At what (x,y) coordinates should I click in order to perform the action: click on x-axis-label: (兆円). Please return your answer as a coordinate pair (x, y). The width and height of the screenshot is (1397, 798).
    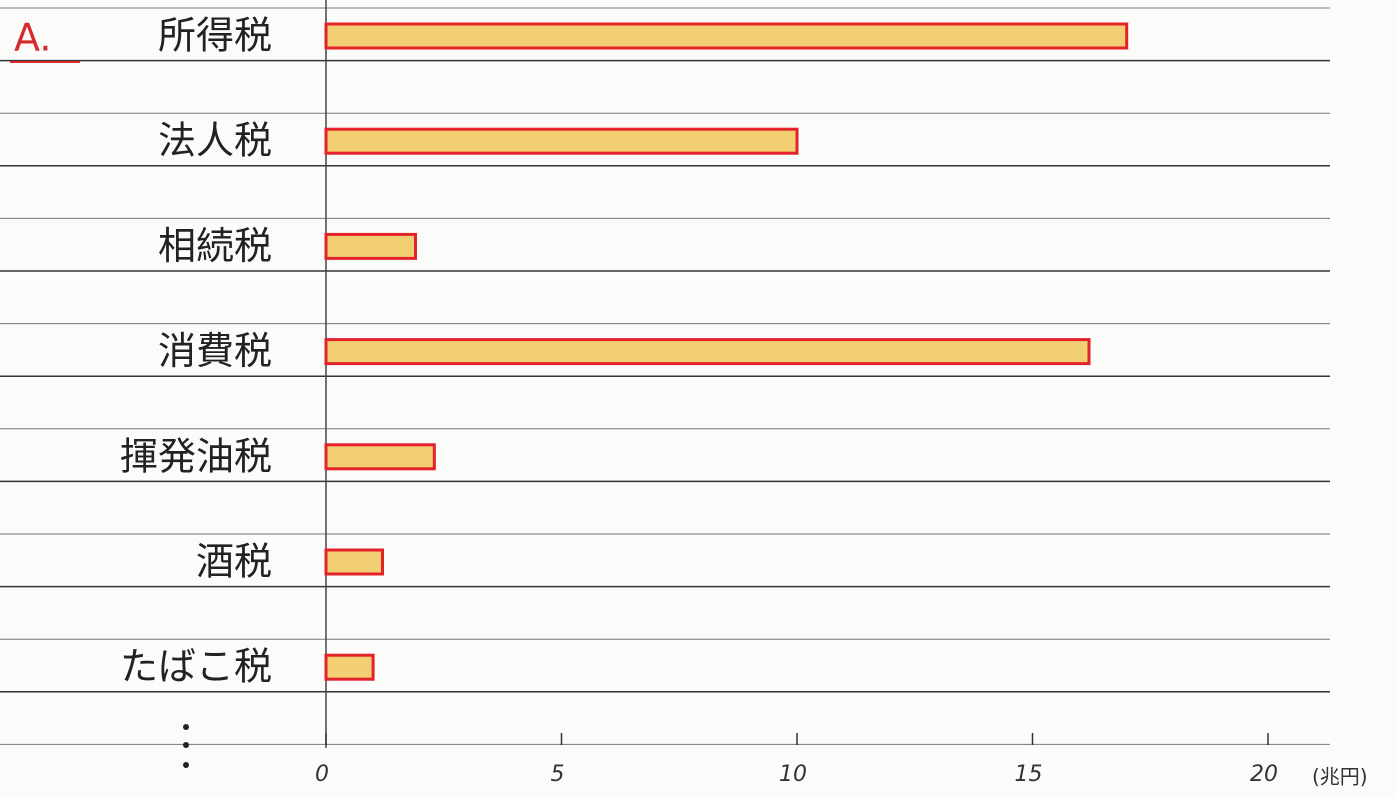
    Looking at the image, I should click on (1340, 777).